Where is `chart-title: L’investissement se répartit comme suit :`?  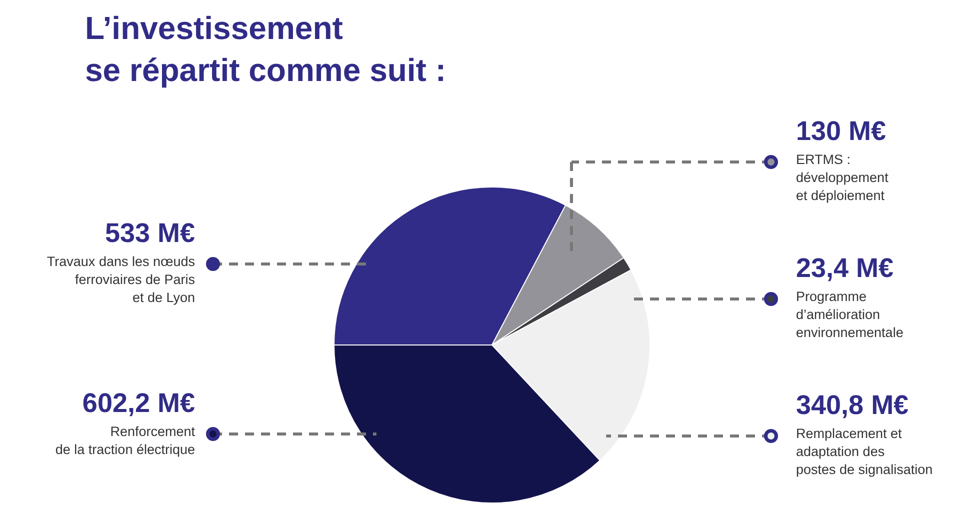
chart-title: L’investissement se répartit comme suit : is located at coordinates (265, 49).